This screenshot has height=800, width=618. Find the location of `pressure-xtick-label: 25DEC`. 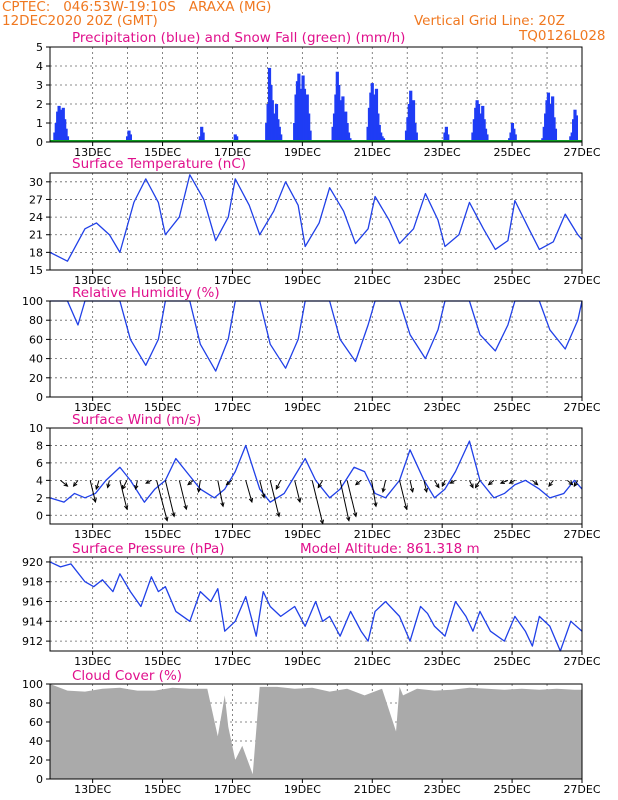

pressure-xtick-label: 25DEC is located at coordinates (512, 661).